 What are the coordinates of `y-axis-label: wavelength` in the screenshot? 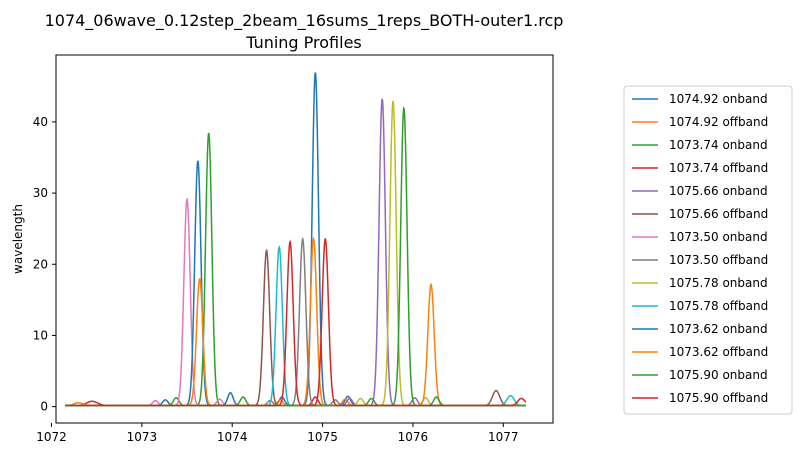 It's located at (18, 239).